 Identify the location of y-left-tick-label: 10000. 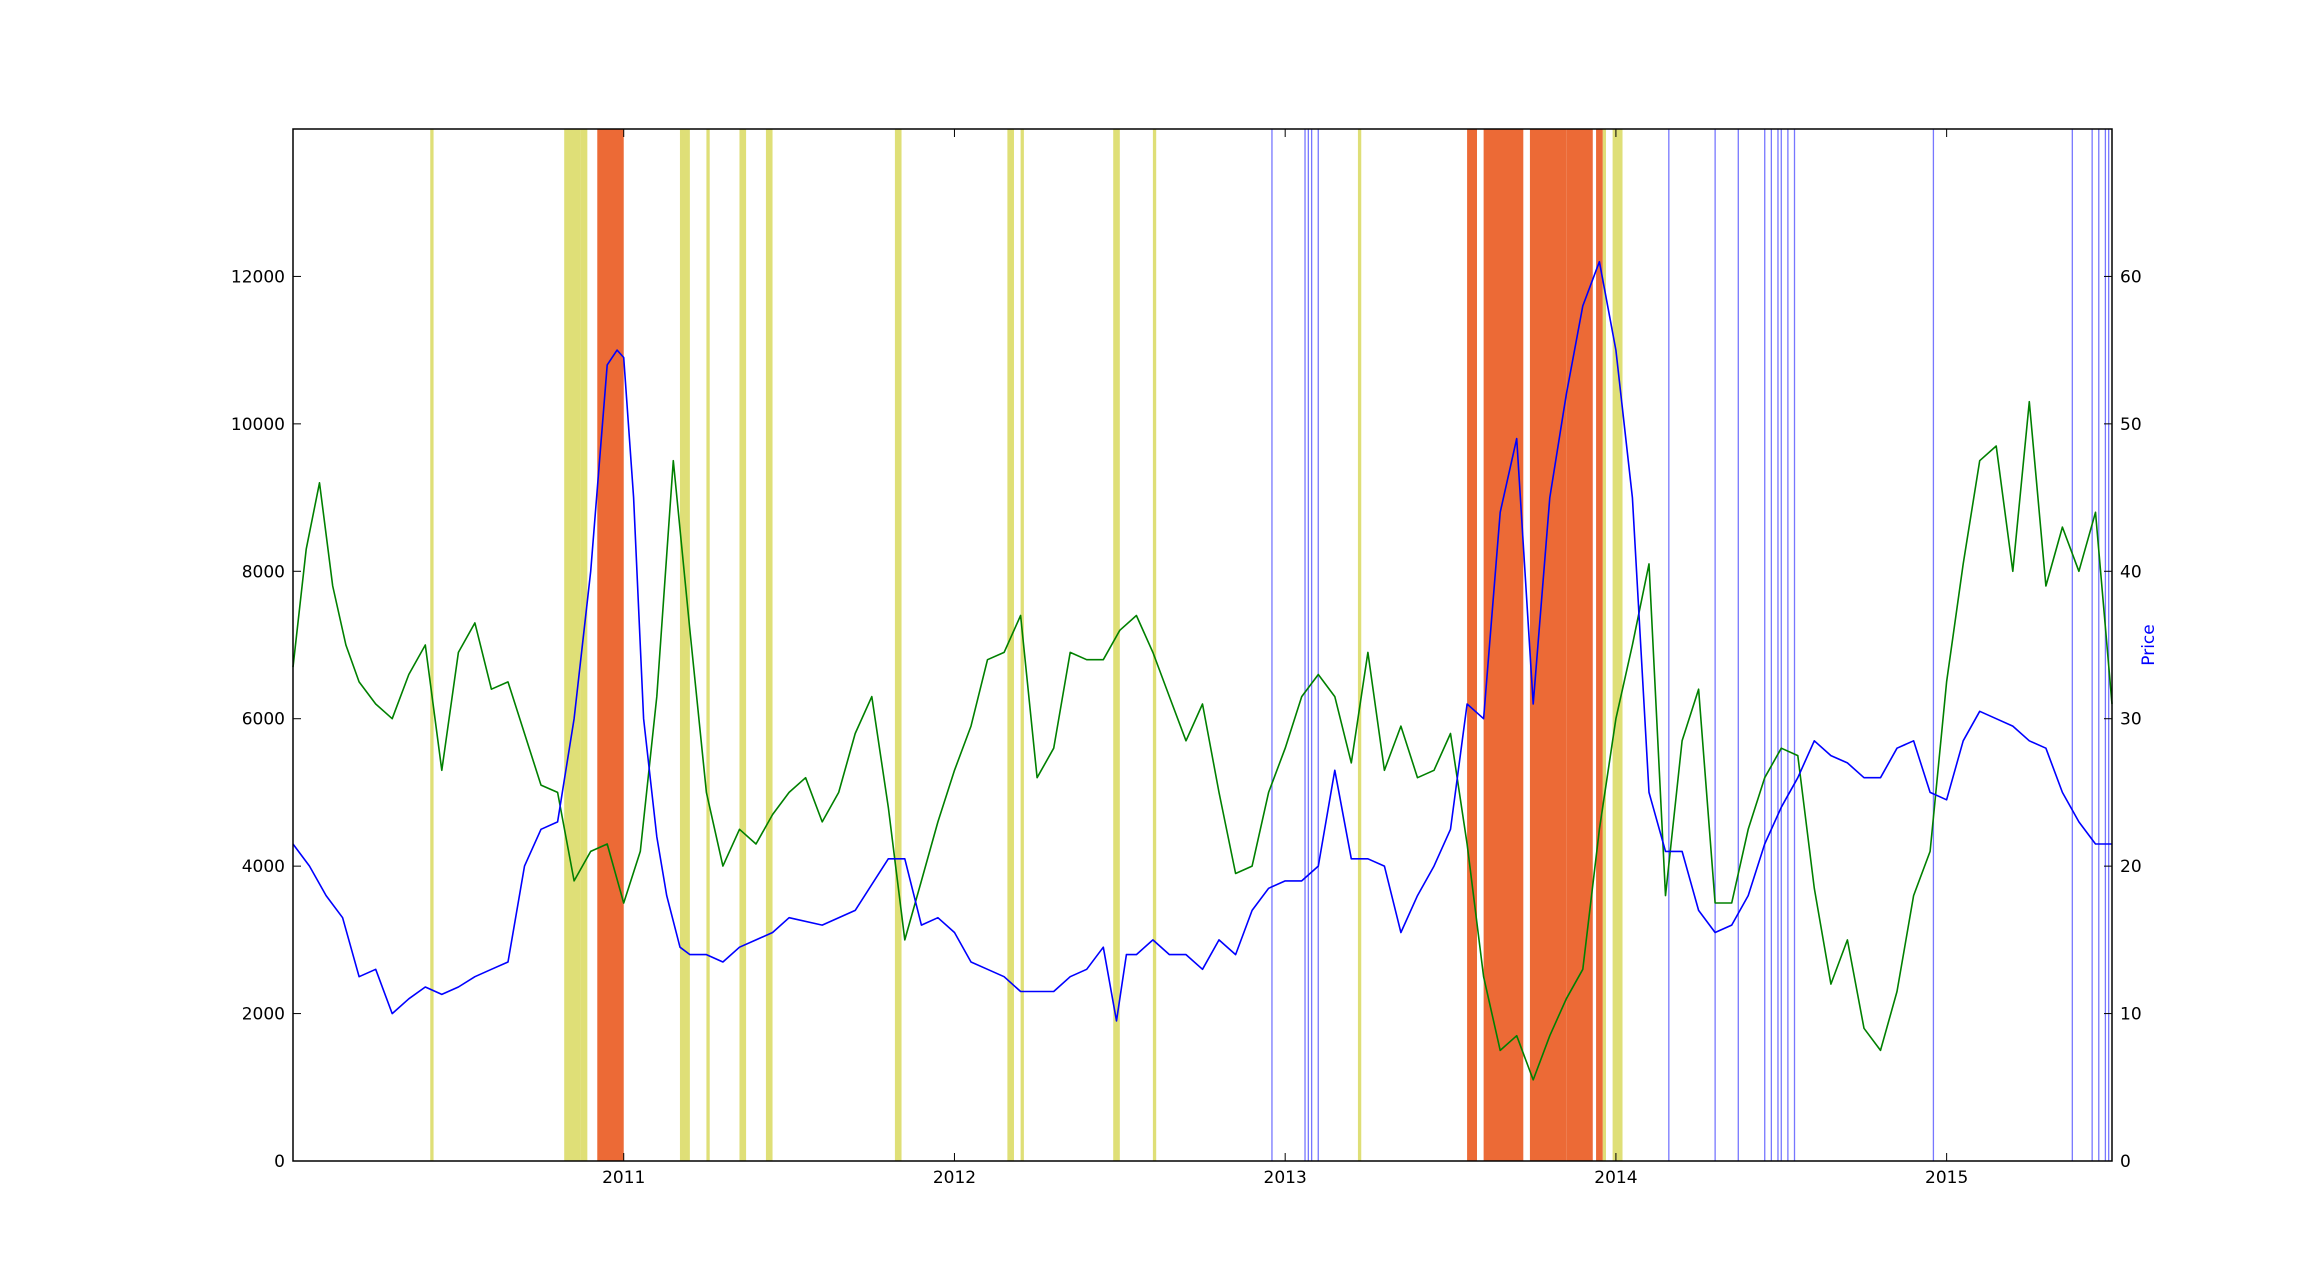
(258, 425).